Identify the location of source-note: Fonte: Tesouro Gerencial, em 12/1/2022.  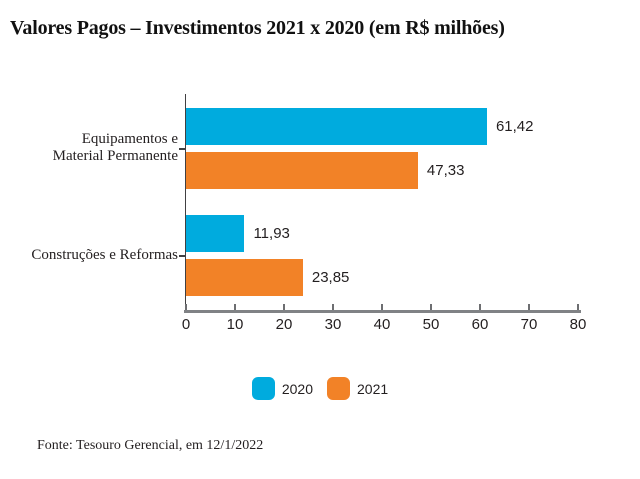
(150, 445).